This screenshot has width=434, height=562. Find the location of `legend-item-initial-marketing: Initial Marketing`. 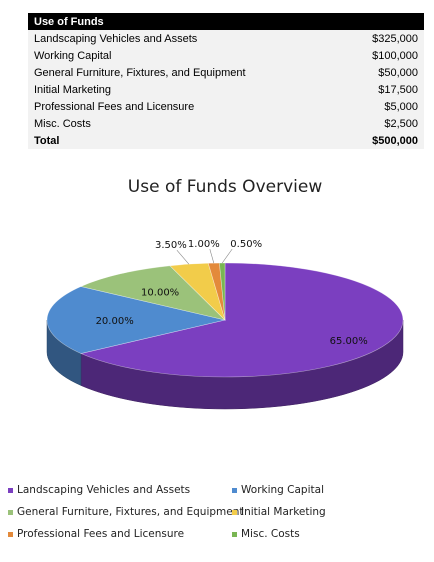

legend-item-initial-marketing: Initial Marketing is located at coordinates (279, 512).